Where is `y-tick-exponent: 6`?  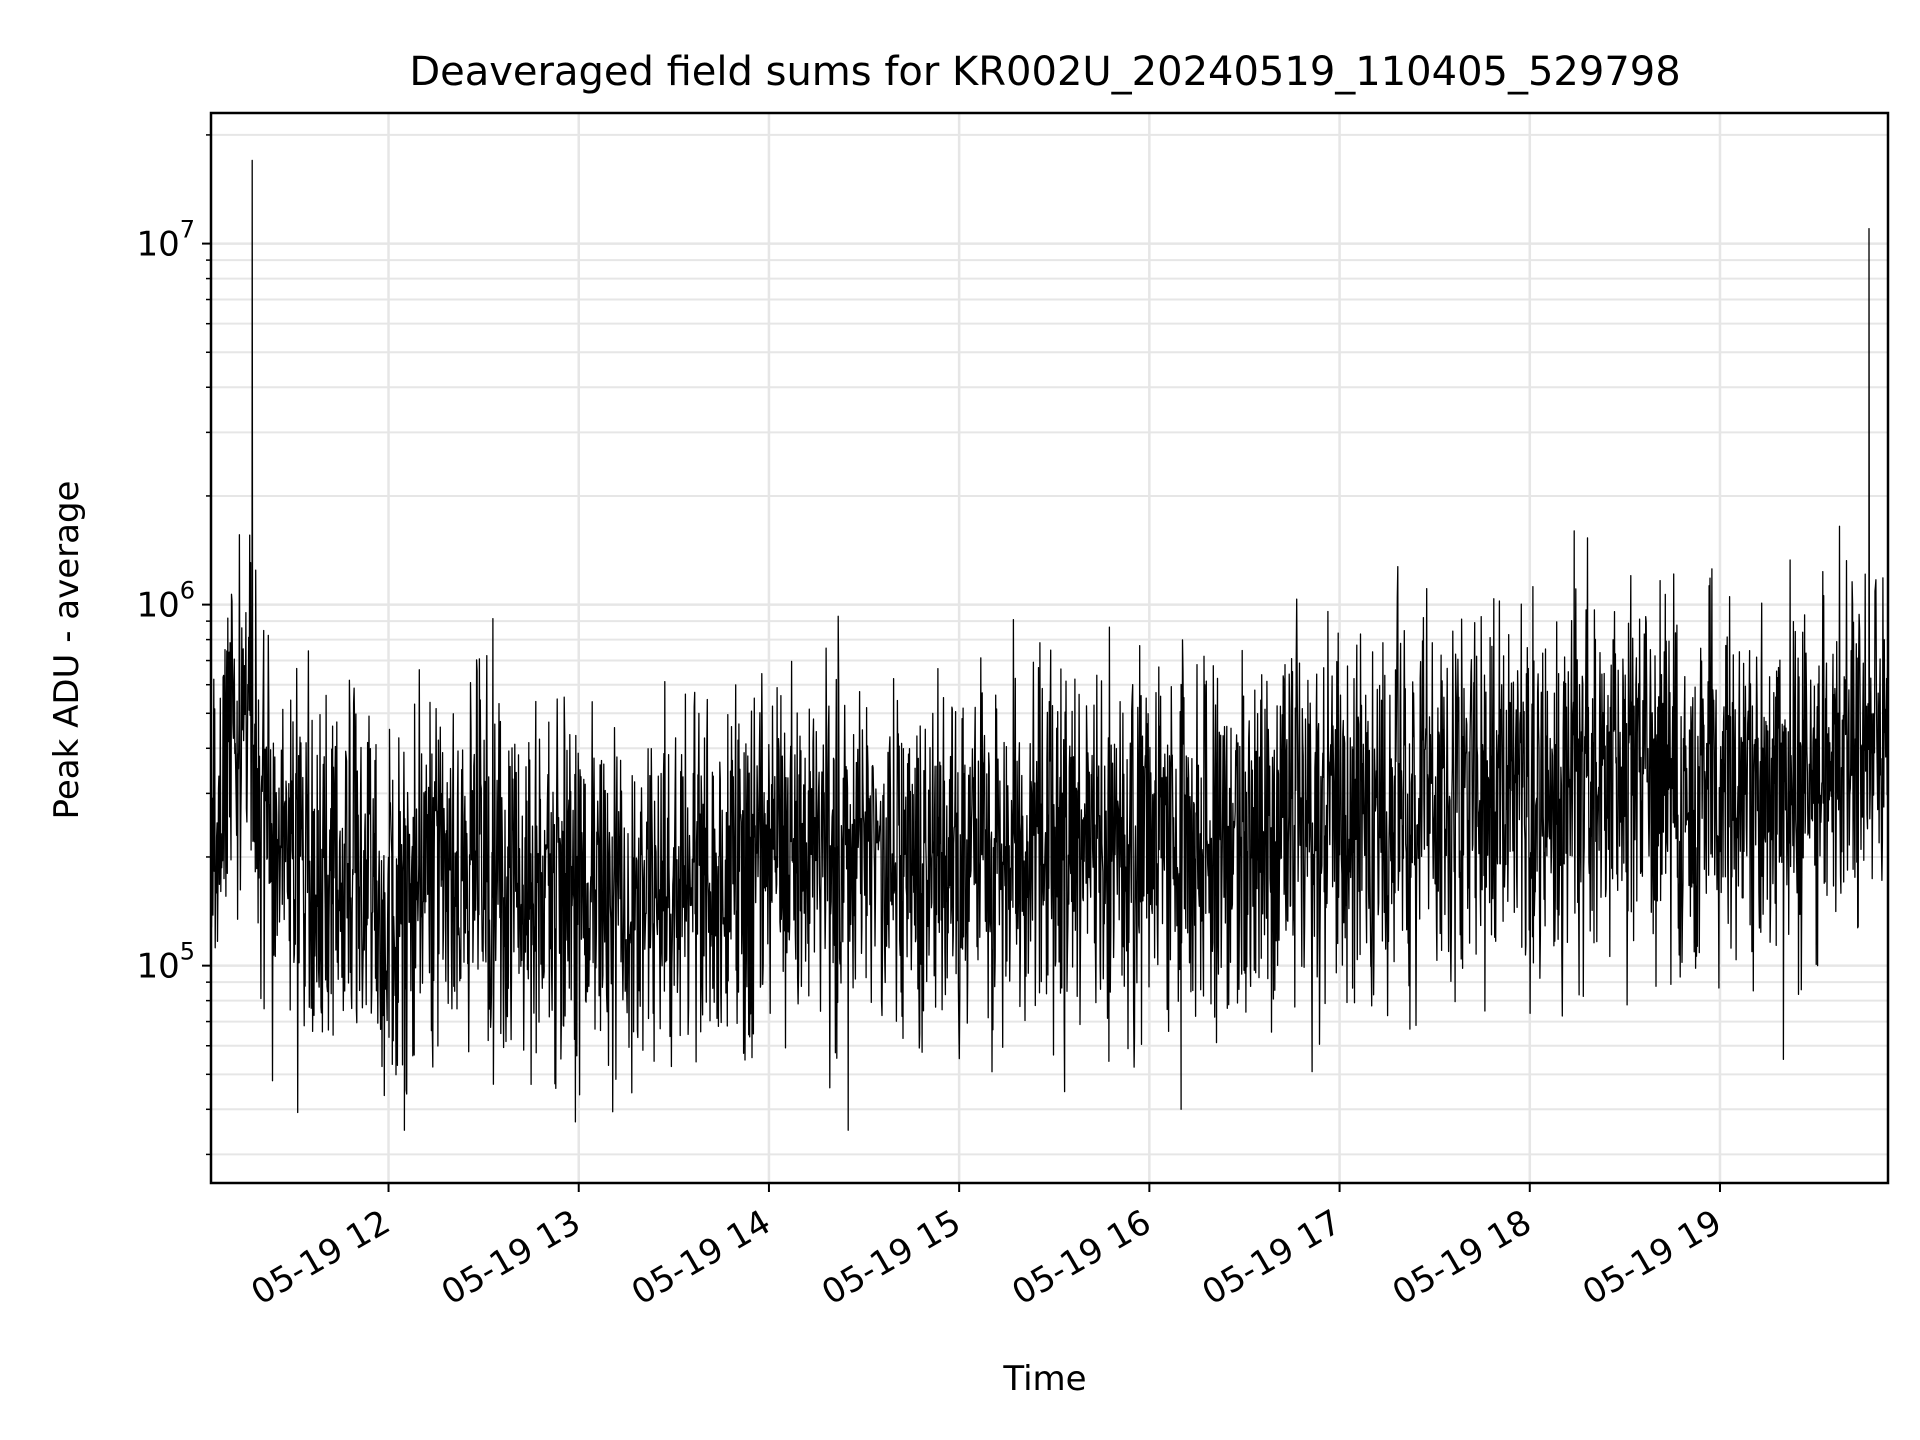 y-tick-exponent: 6 is located at coordinates (187, 591).